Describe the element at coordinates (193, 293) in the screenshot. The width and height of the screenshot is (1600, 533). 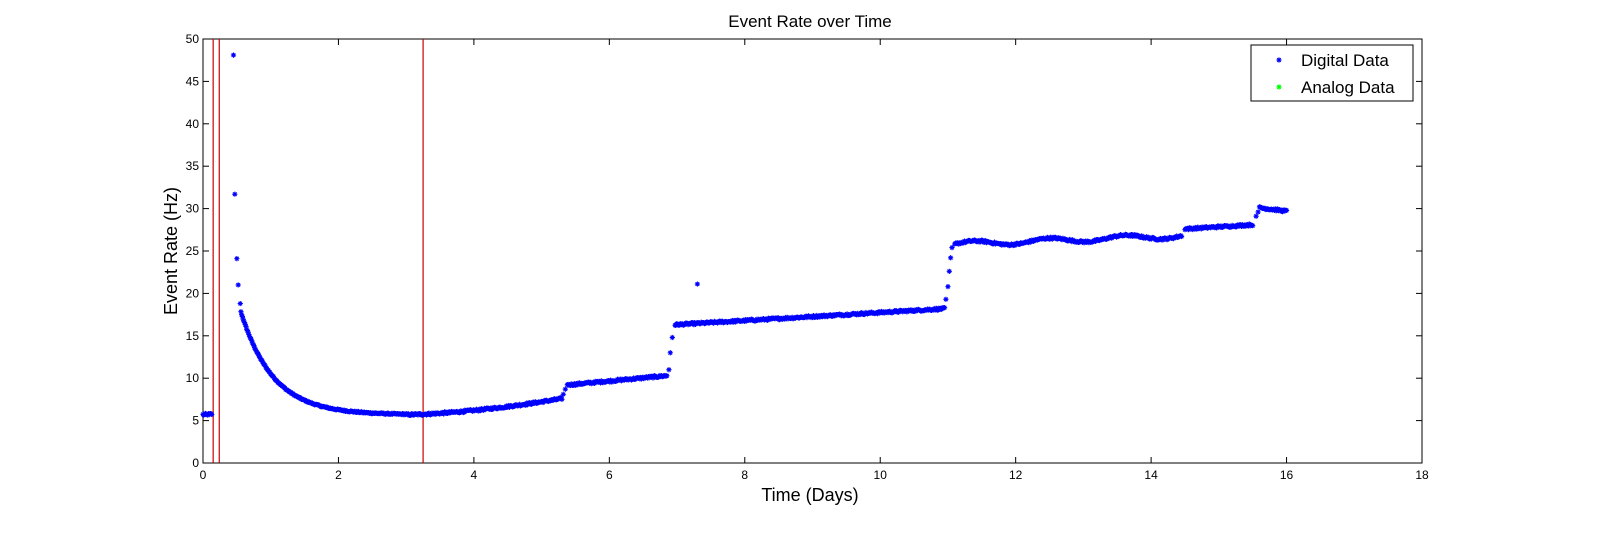
I see `y-tick-label: 20` at that location.